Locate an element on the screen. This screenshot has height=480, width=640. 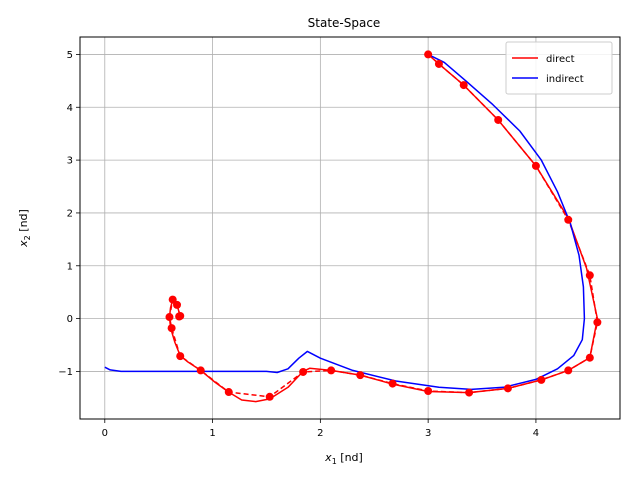
legend-box is located at coordinates (559, 68).